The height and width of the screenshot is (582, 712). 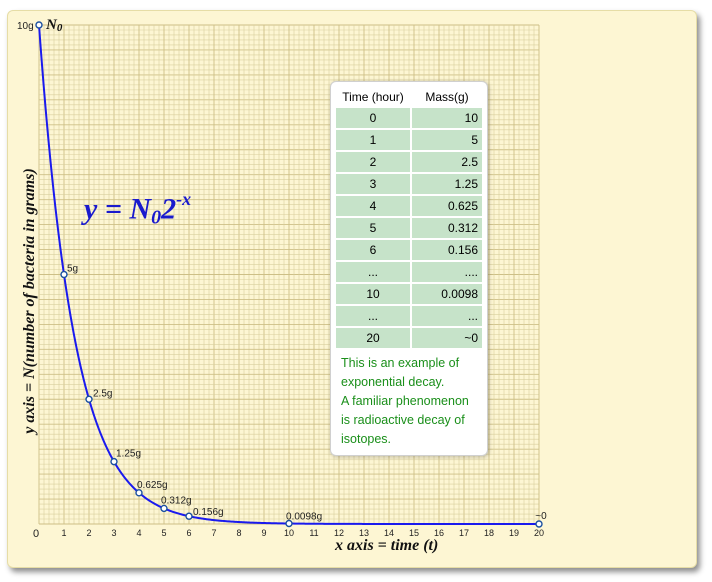 What do you see at coordinates (304, 517) in the screenshot?
I see `data-label: 0.0098g` at bounding box center [304, 517].